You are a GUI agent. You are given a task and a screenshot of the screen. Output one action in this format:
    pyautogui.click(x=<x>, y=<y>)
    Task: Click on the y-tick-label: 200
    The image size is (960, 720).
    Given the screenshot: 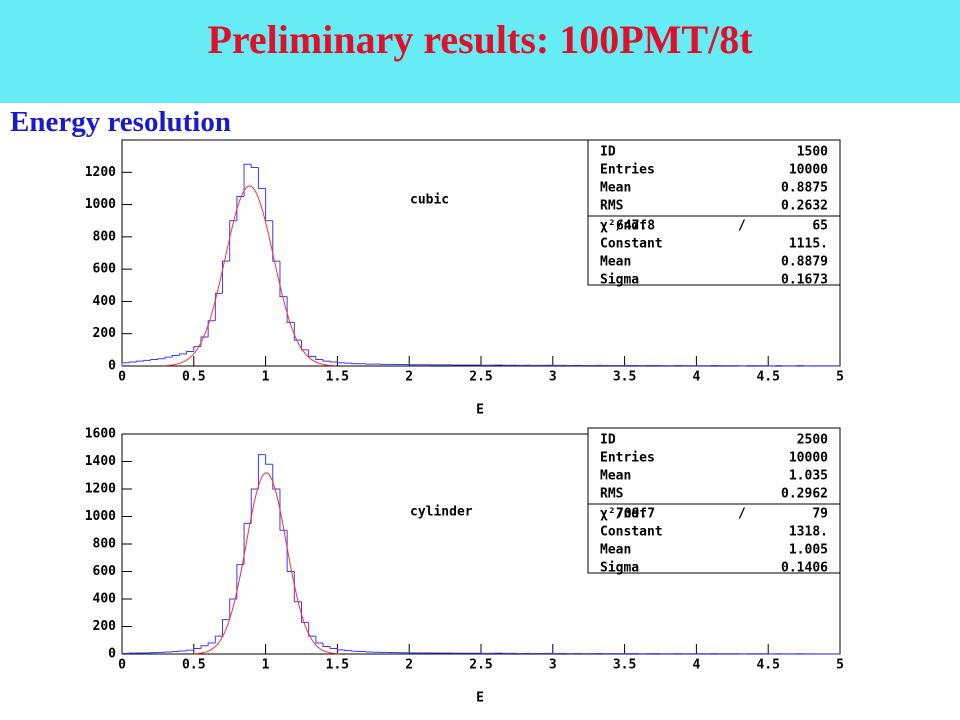 What is the action you would take?
    pyautogui.click(x=105, y=333)
    